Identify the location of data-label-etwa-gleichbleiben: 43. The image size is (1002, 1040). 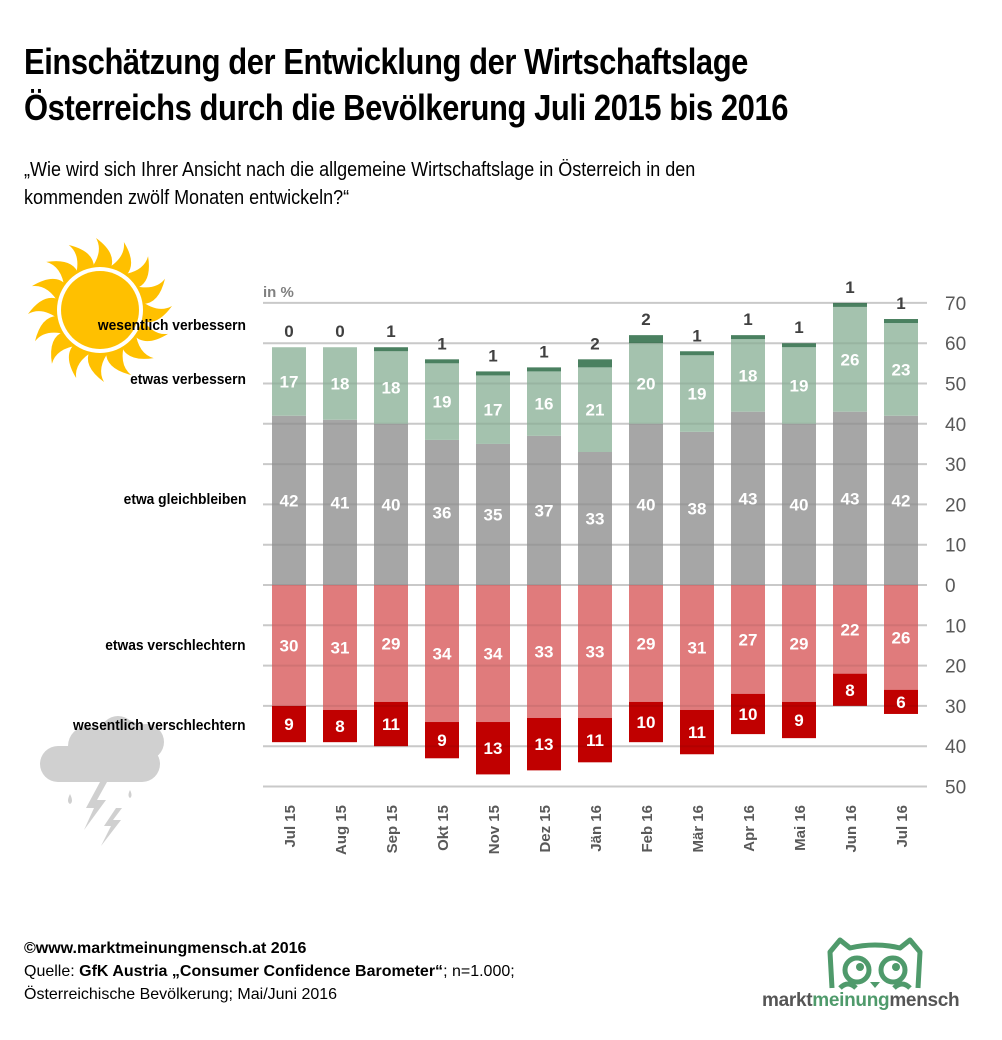
(850, 498).